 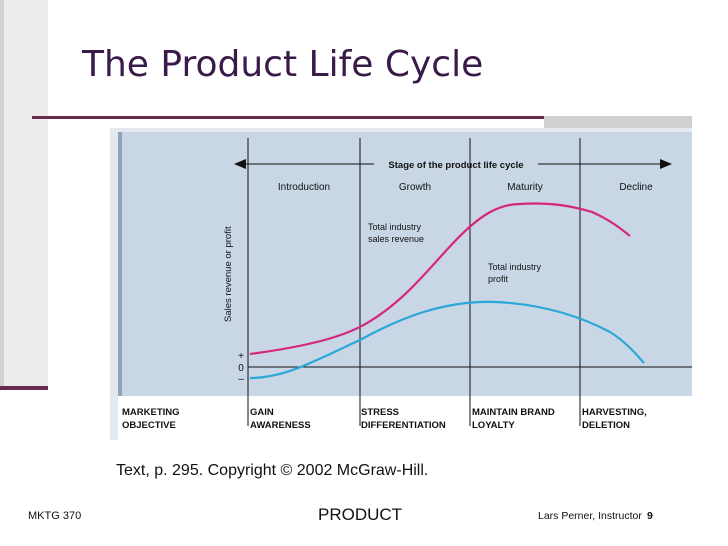 What do you see at coordinates (228, 274) in the screenshot?
I see `y-axis-label: Sales revenue or profit` at bounding box center [228, 274].